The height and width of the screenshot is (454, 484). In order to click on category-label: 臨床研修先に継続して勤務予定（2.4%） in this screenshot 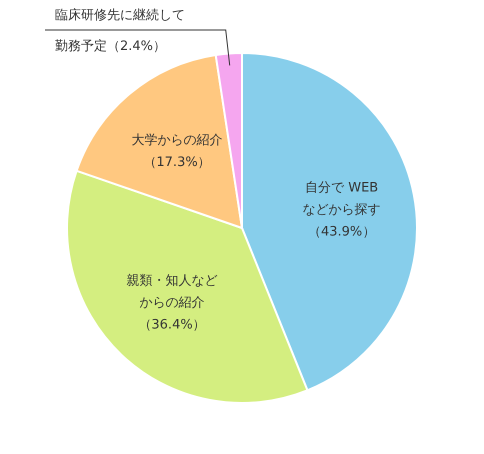, I will do `click(120, 31)`.